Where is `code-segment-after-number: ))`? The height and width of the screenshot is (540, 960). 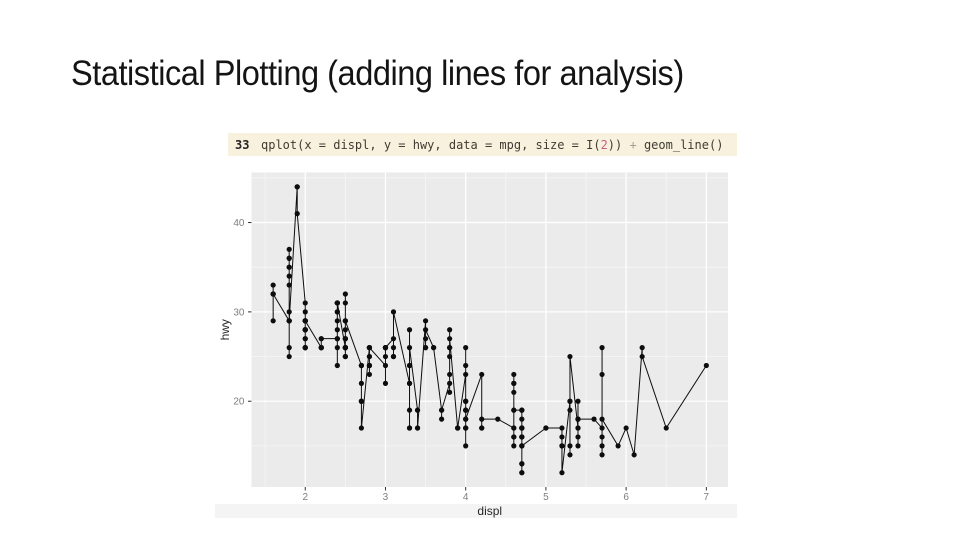 code-segment-after-number: )) is located at coordinates (618, 144).